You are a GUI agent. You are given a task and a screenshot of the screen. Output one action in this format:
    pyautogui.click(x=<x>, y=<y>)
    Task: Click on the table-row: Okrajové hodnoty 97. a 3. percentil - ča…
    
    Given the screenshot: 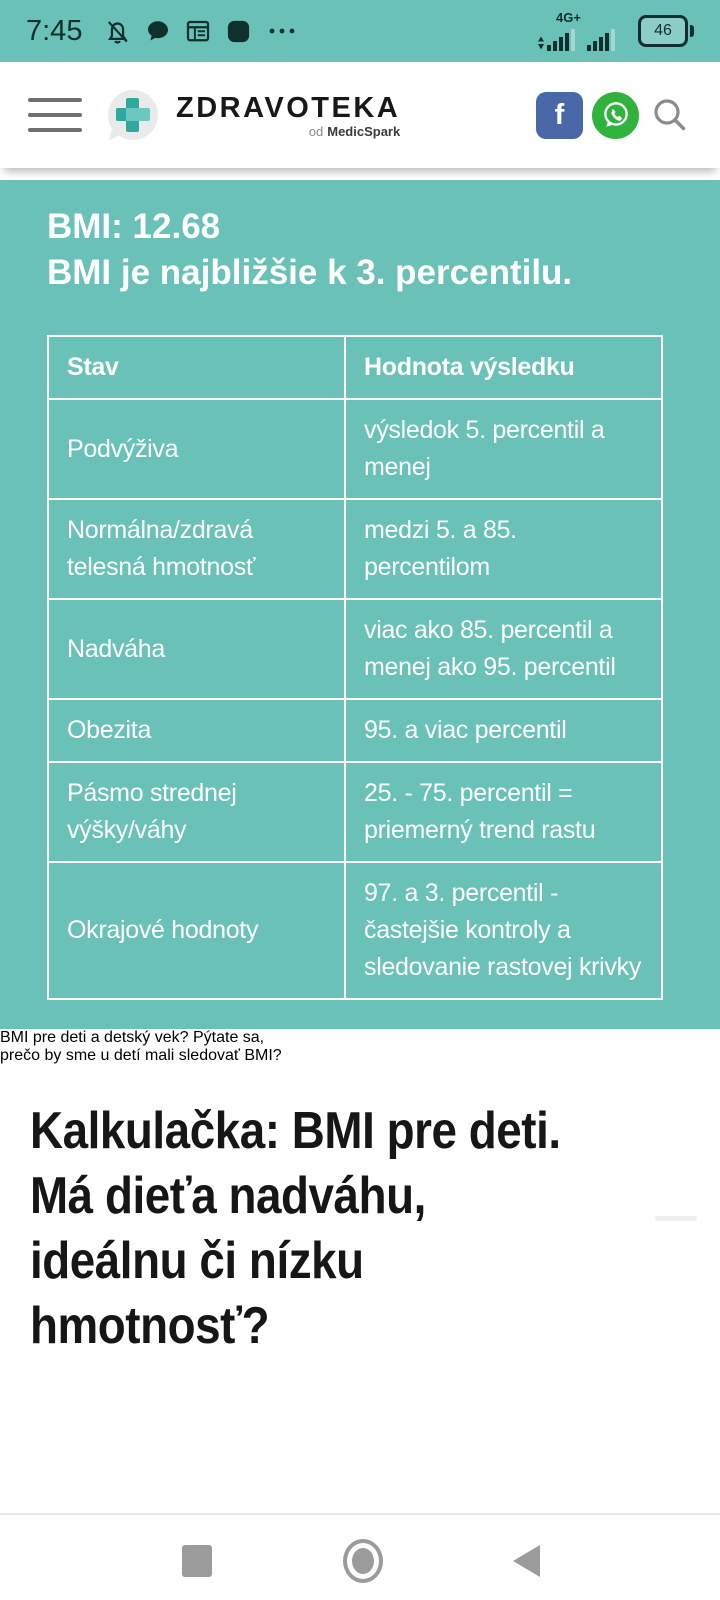 What is the action you would take?
    pyautogui.click(x=355, y=930)
    